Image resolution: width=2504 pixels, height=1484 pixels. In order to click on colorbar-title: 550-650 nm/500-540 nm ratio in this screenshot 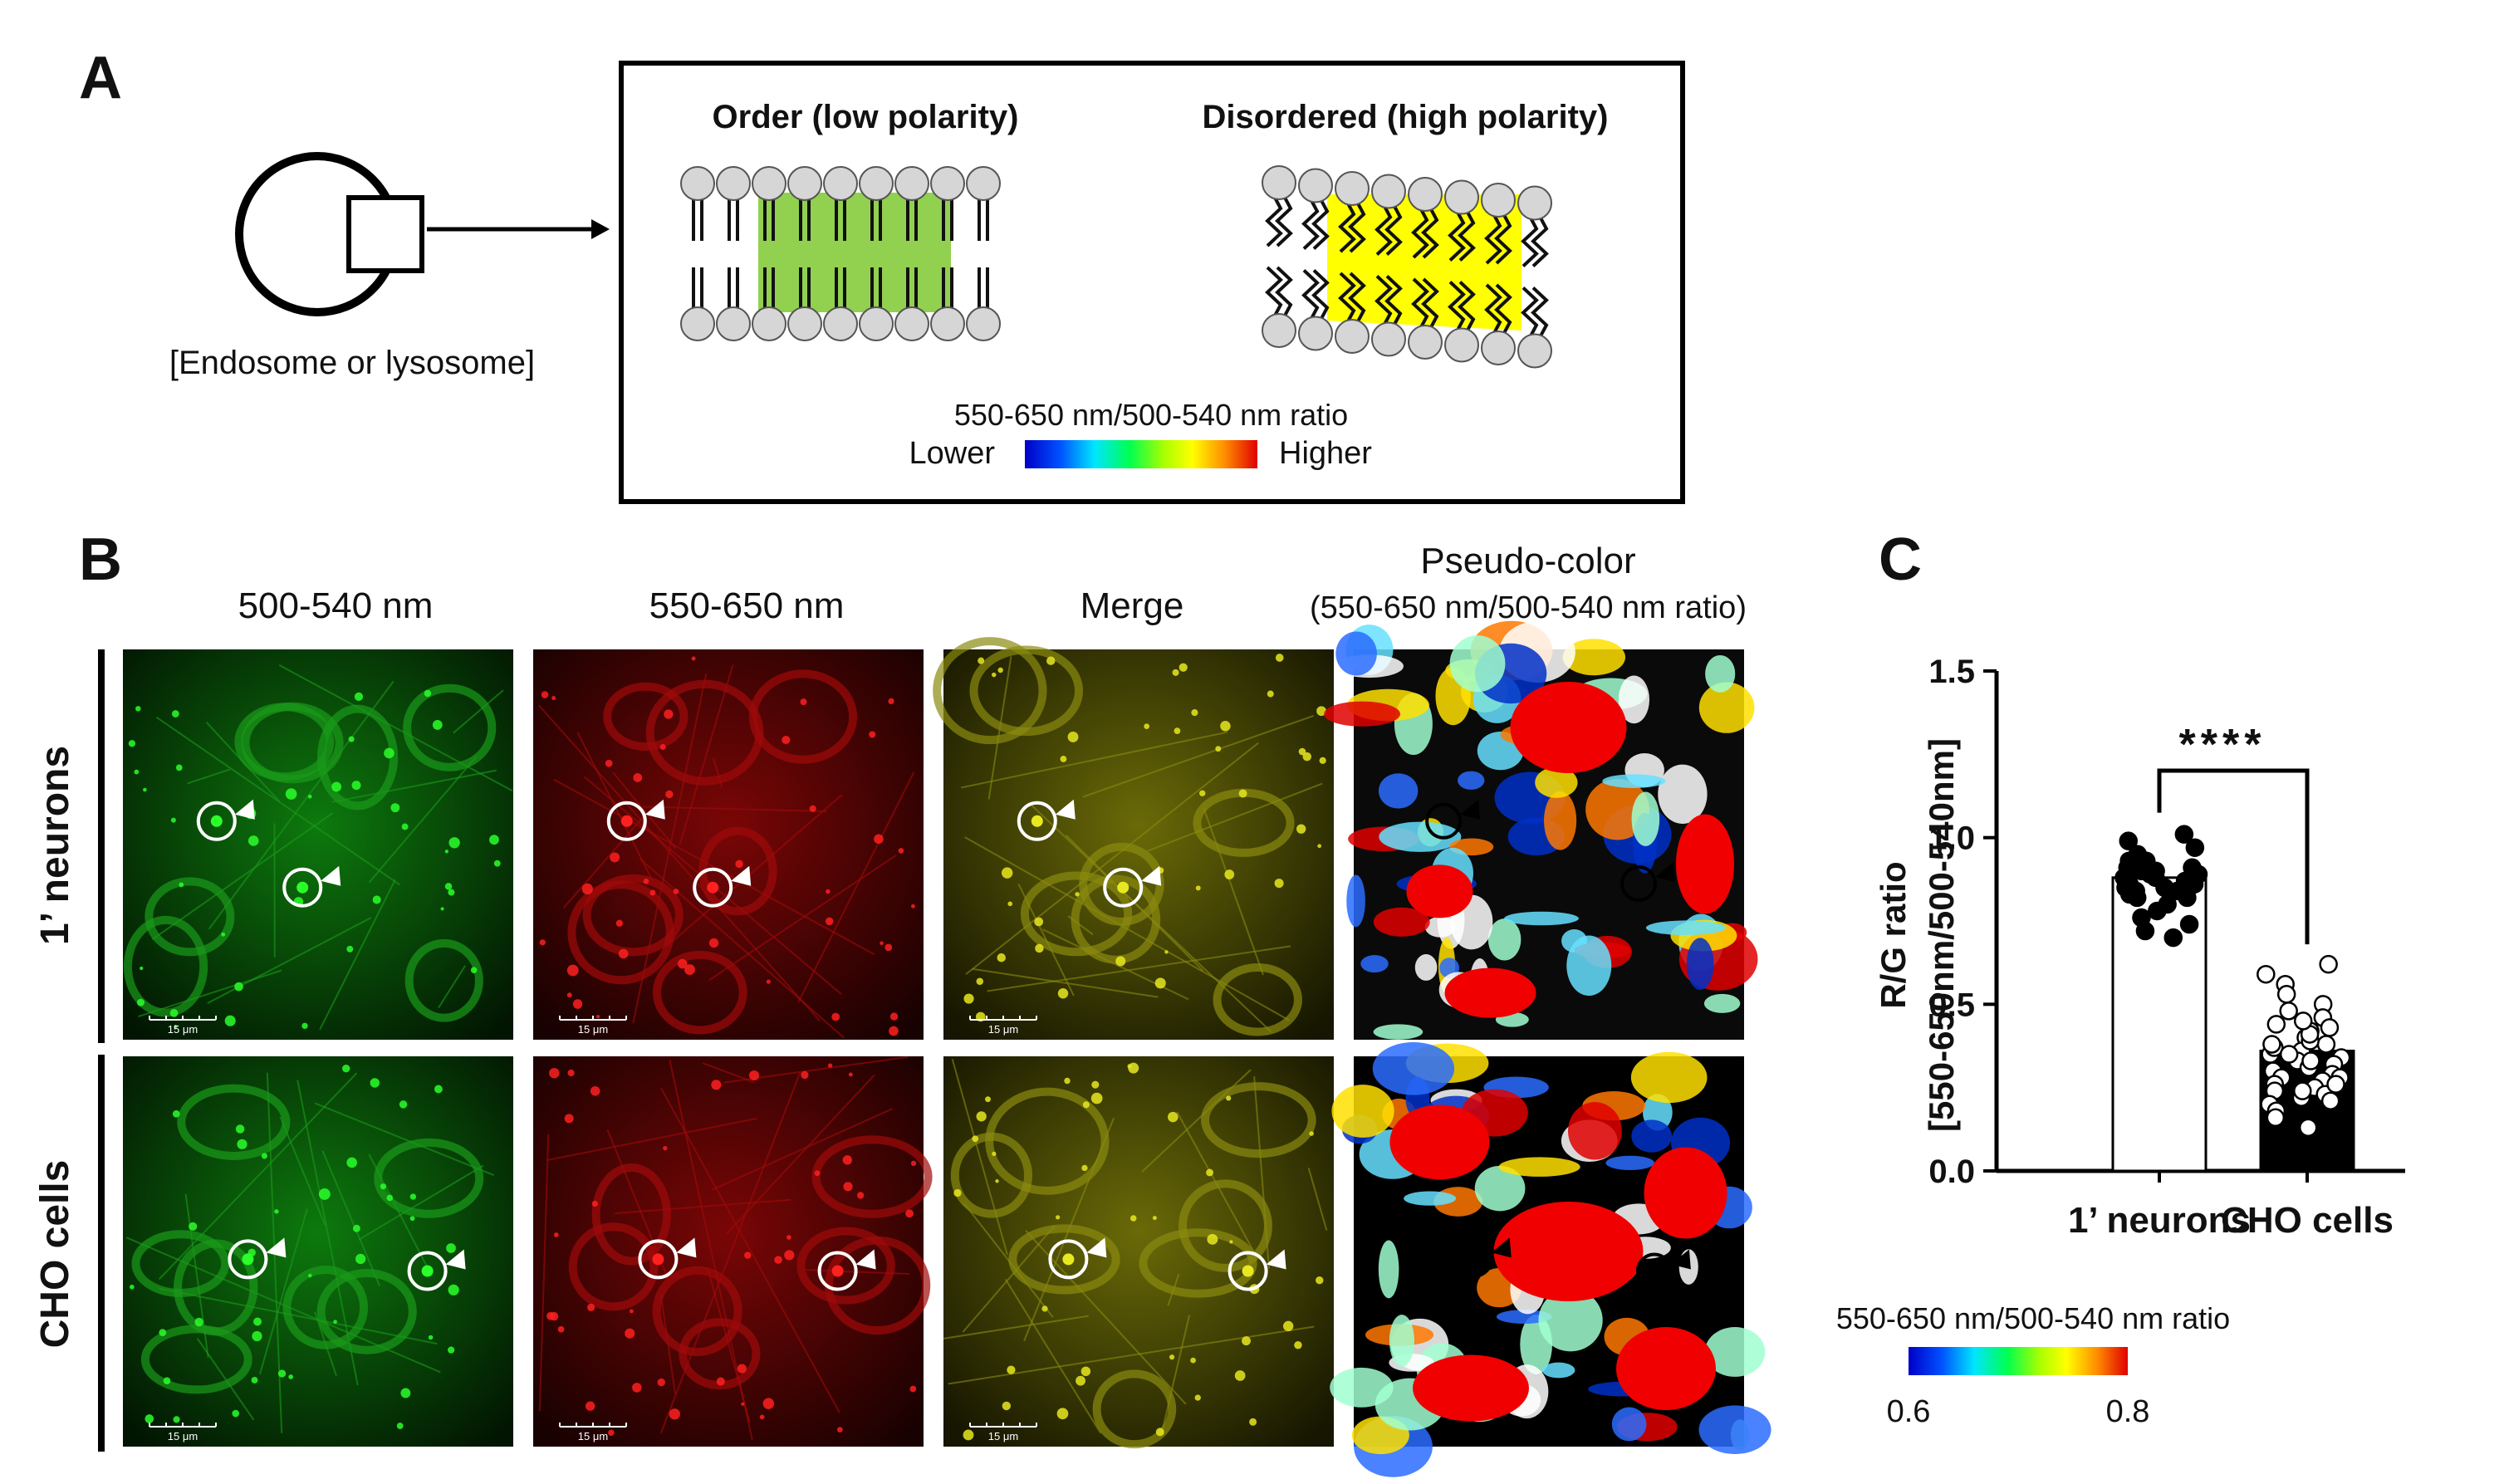, I will do `click(2033, 1318)`.